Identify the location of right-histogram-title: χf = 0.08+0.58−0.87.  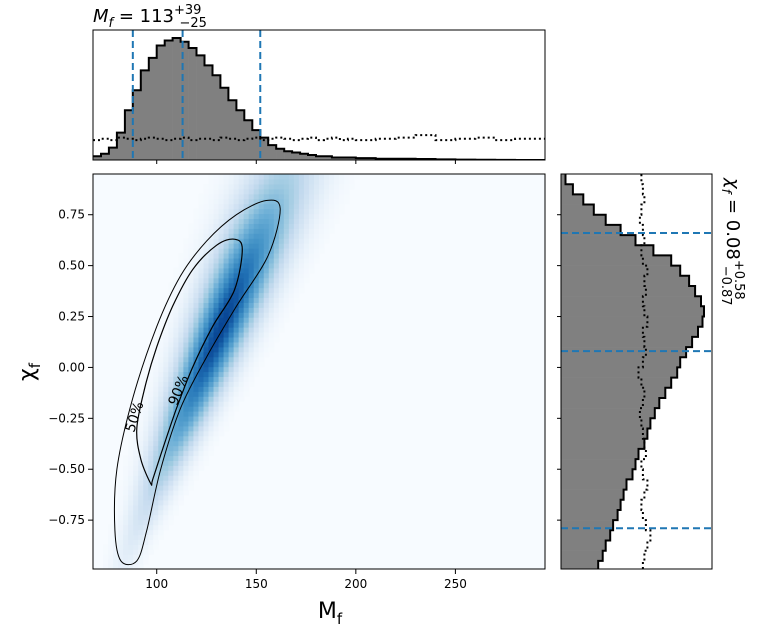
(732, 241).